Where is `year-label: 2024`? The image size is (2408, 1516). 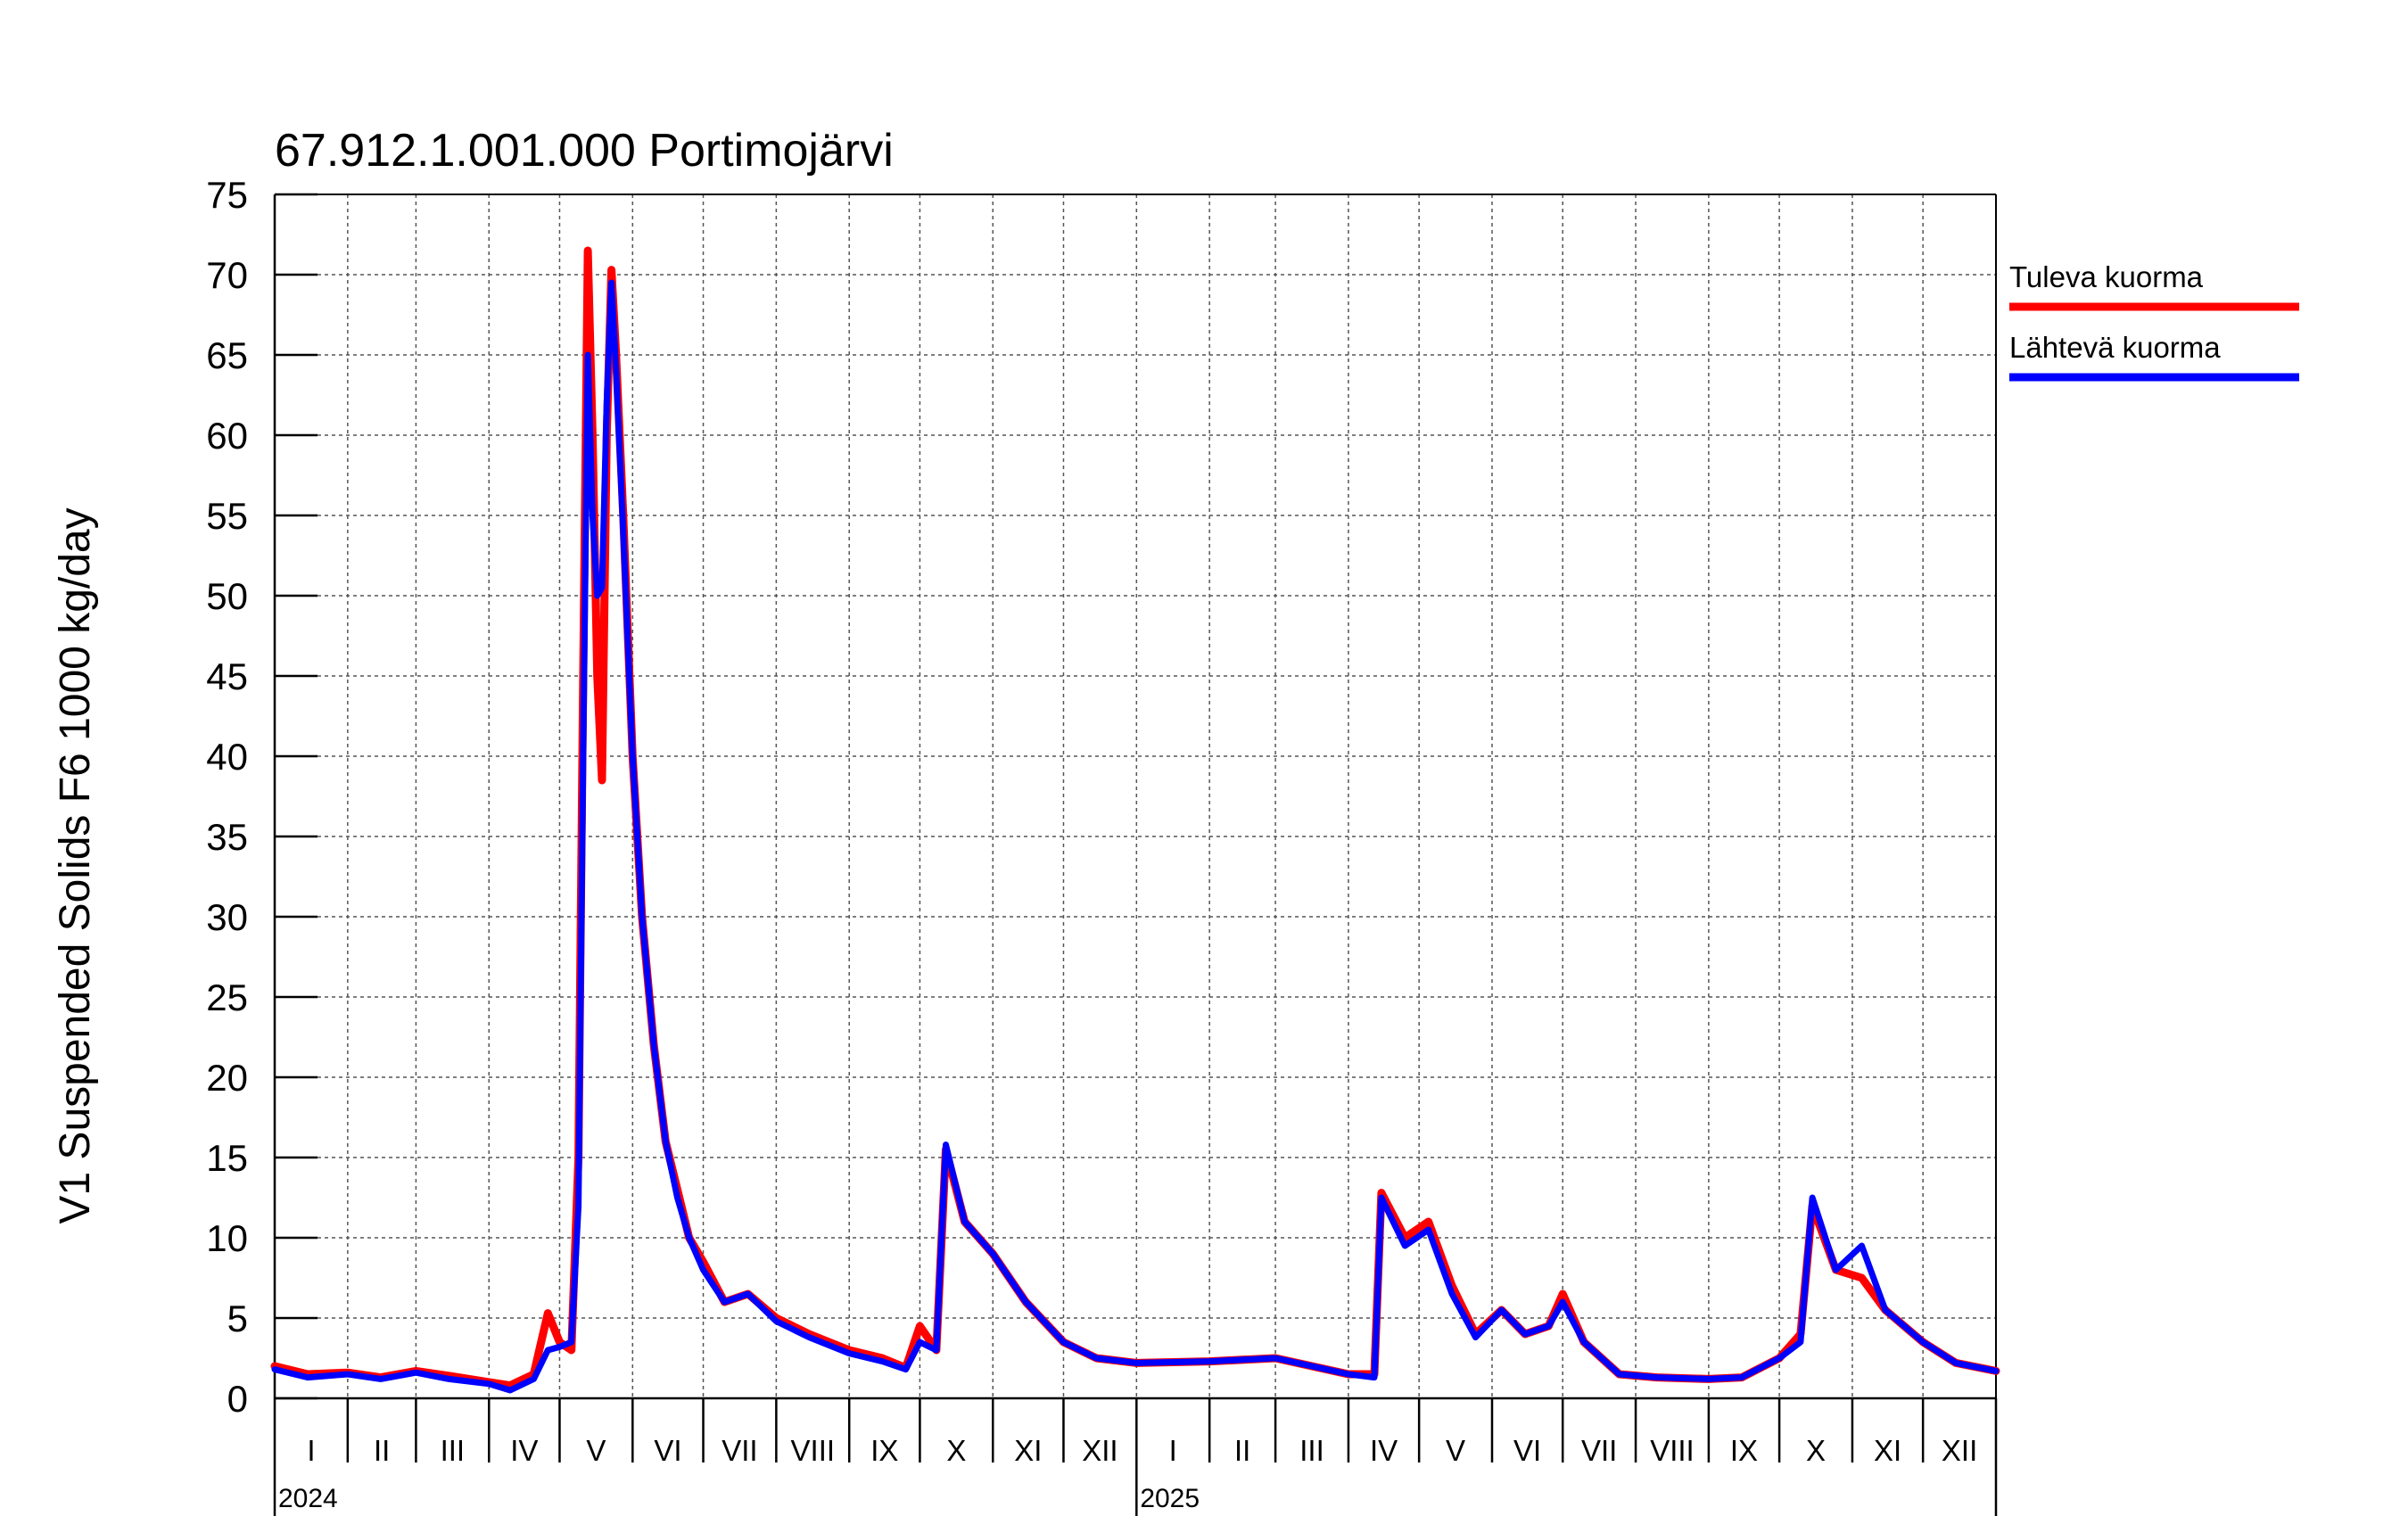 year-label: 2024 is located at coordinates (308, 1498).